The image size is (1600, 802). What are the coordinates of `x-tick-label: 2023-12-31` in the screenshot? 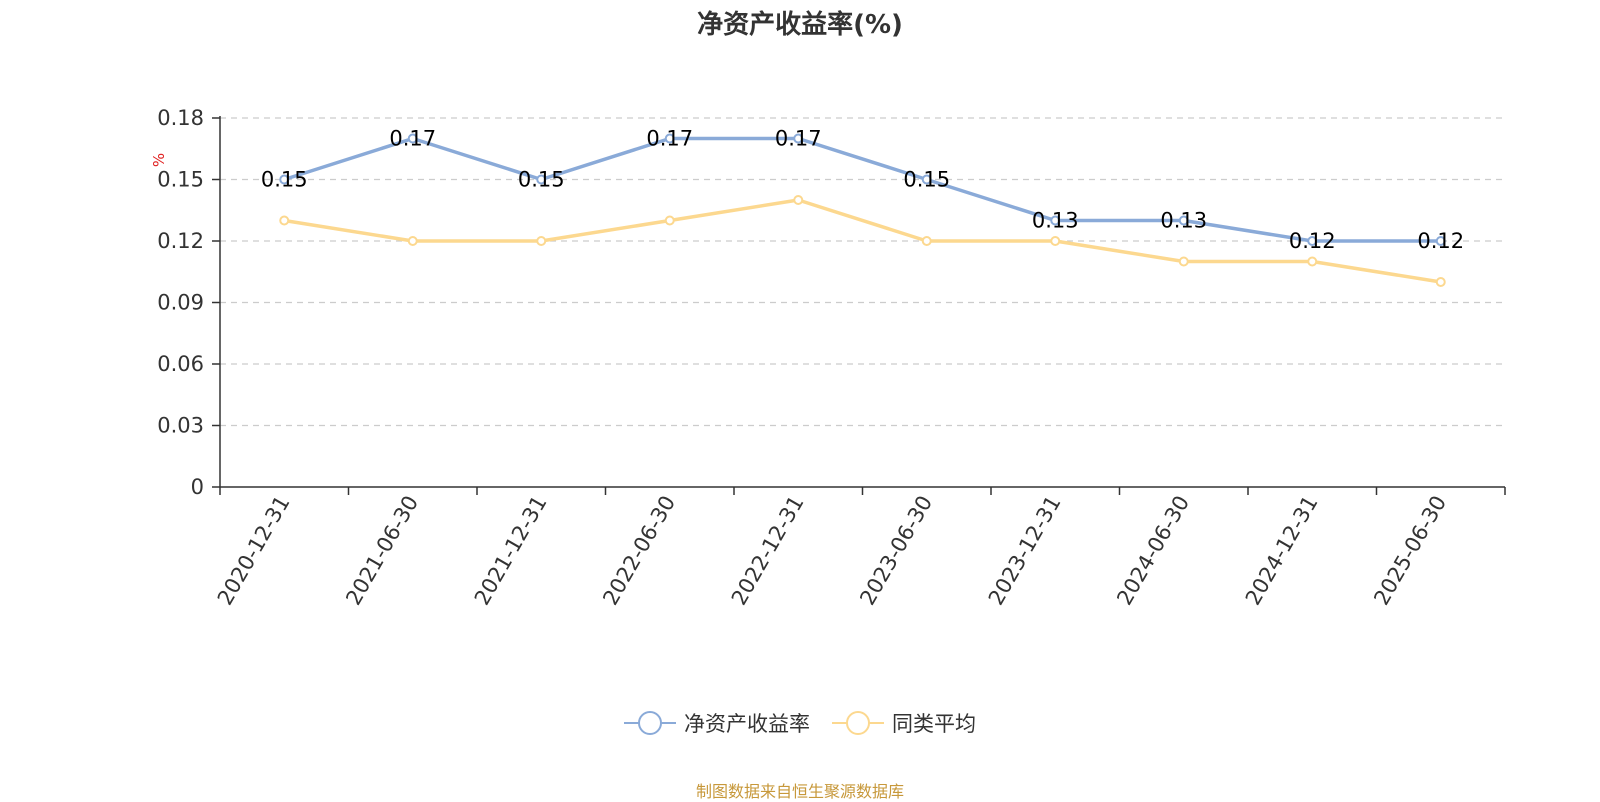 It's located at (1025, 551).